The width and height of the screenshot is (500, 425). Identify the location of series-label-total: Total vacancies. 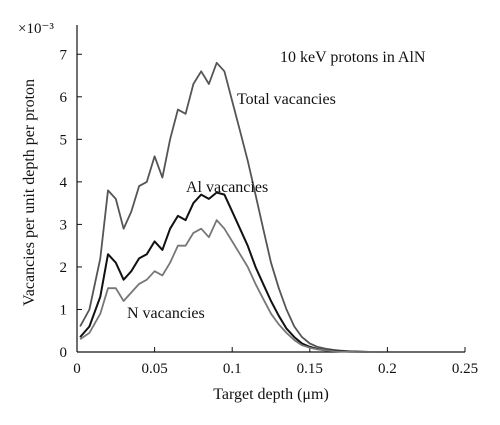
(286, 99).